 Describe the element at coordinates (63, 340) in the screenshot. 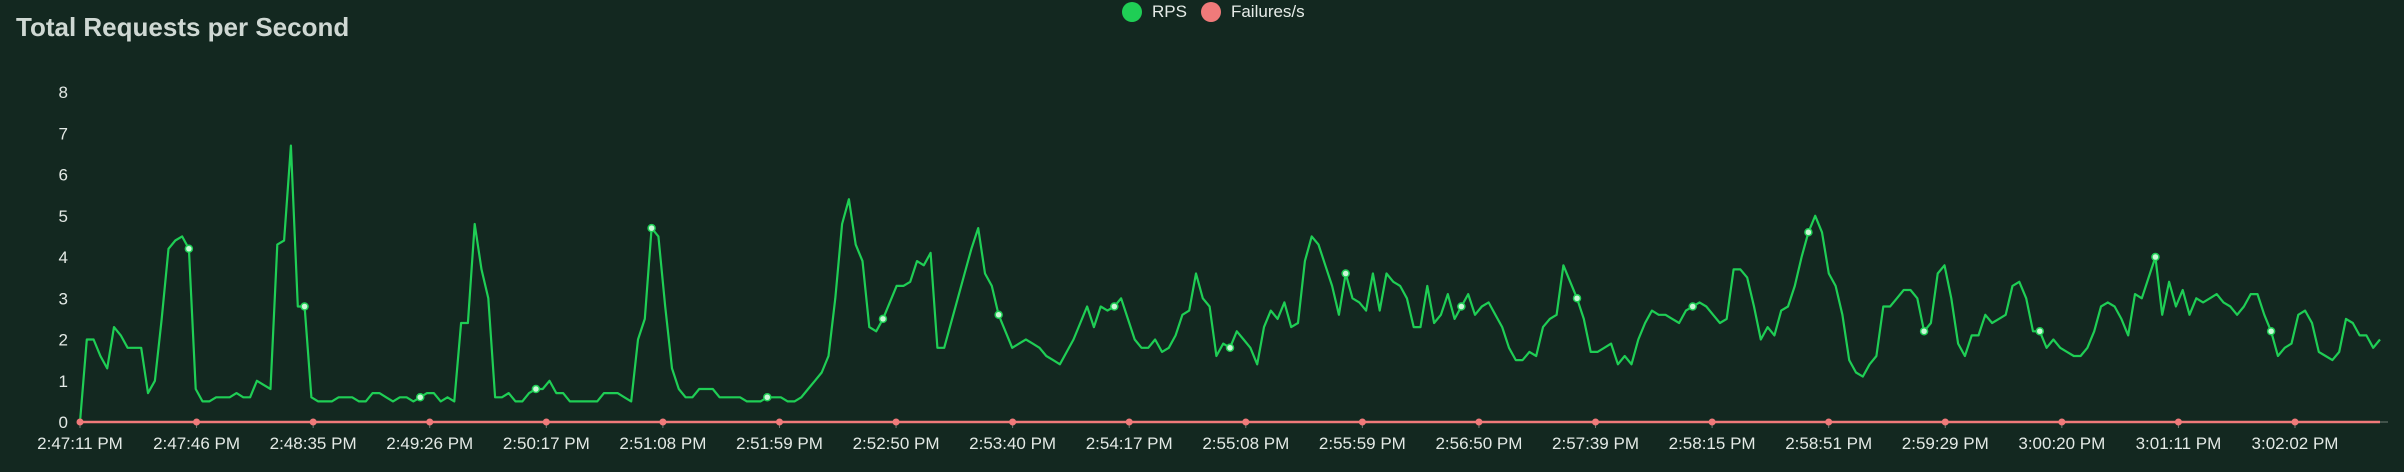

I see `y-tick-label: 2` at that location.